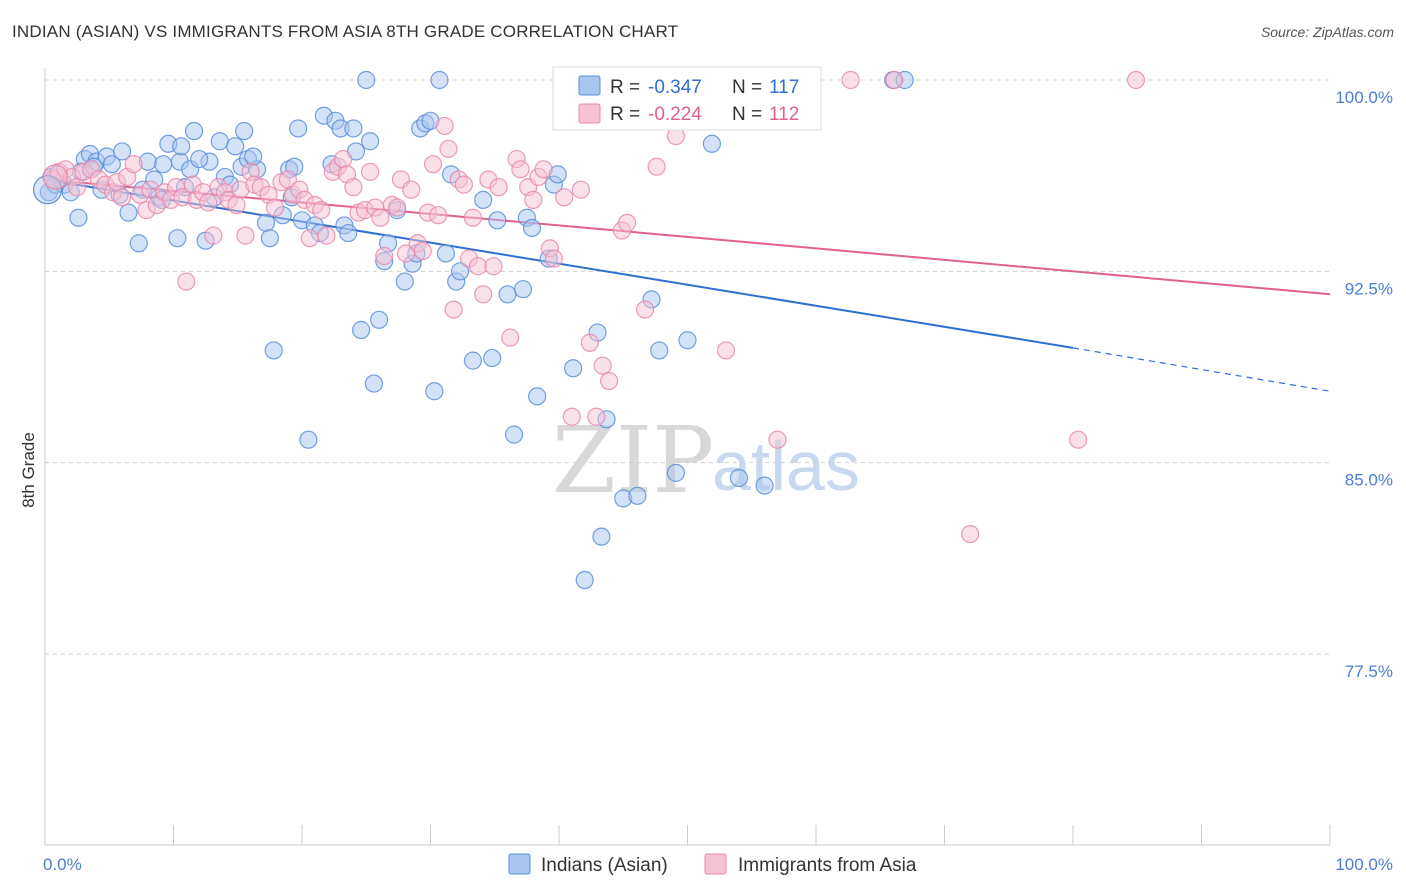  What do you see at coordinates (519, 864) in the screenshot?
I see `legend-swatch-indians-asian` at bounding box center [519, 864].